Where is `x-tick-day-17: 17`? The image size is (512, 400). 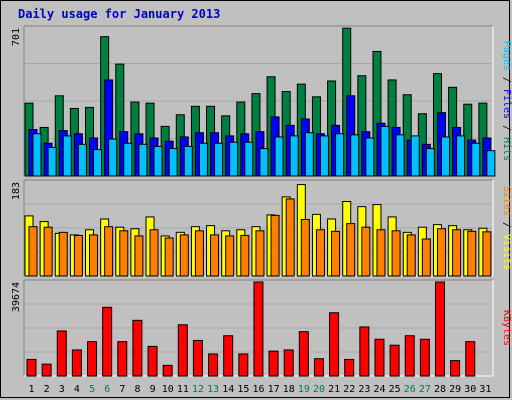 x-tick-day-17: 17 is located at coordinates (274, 389).